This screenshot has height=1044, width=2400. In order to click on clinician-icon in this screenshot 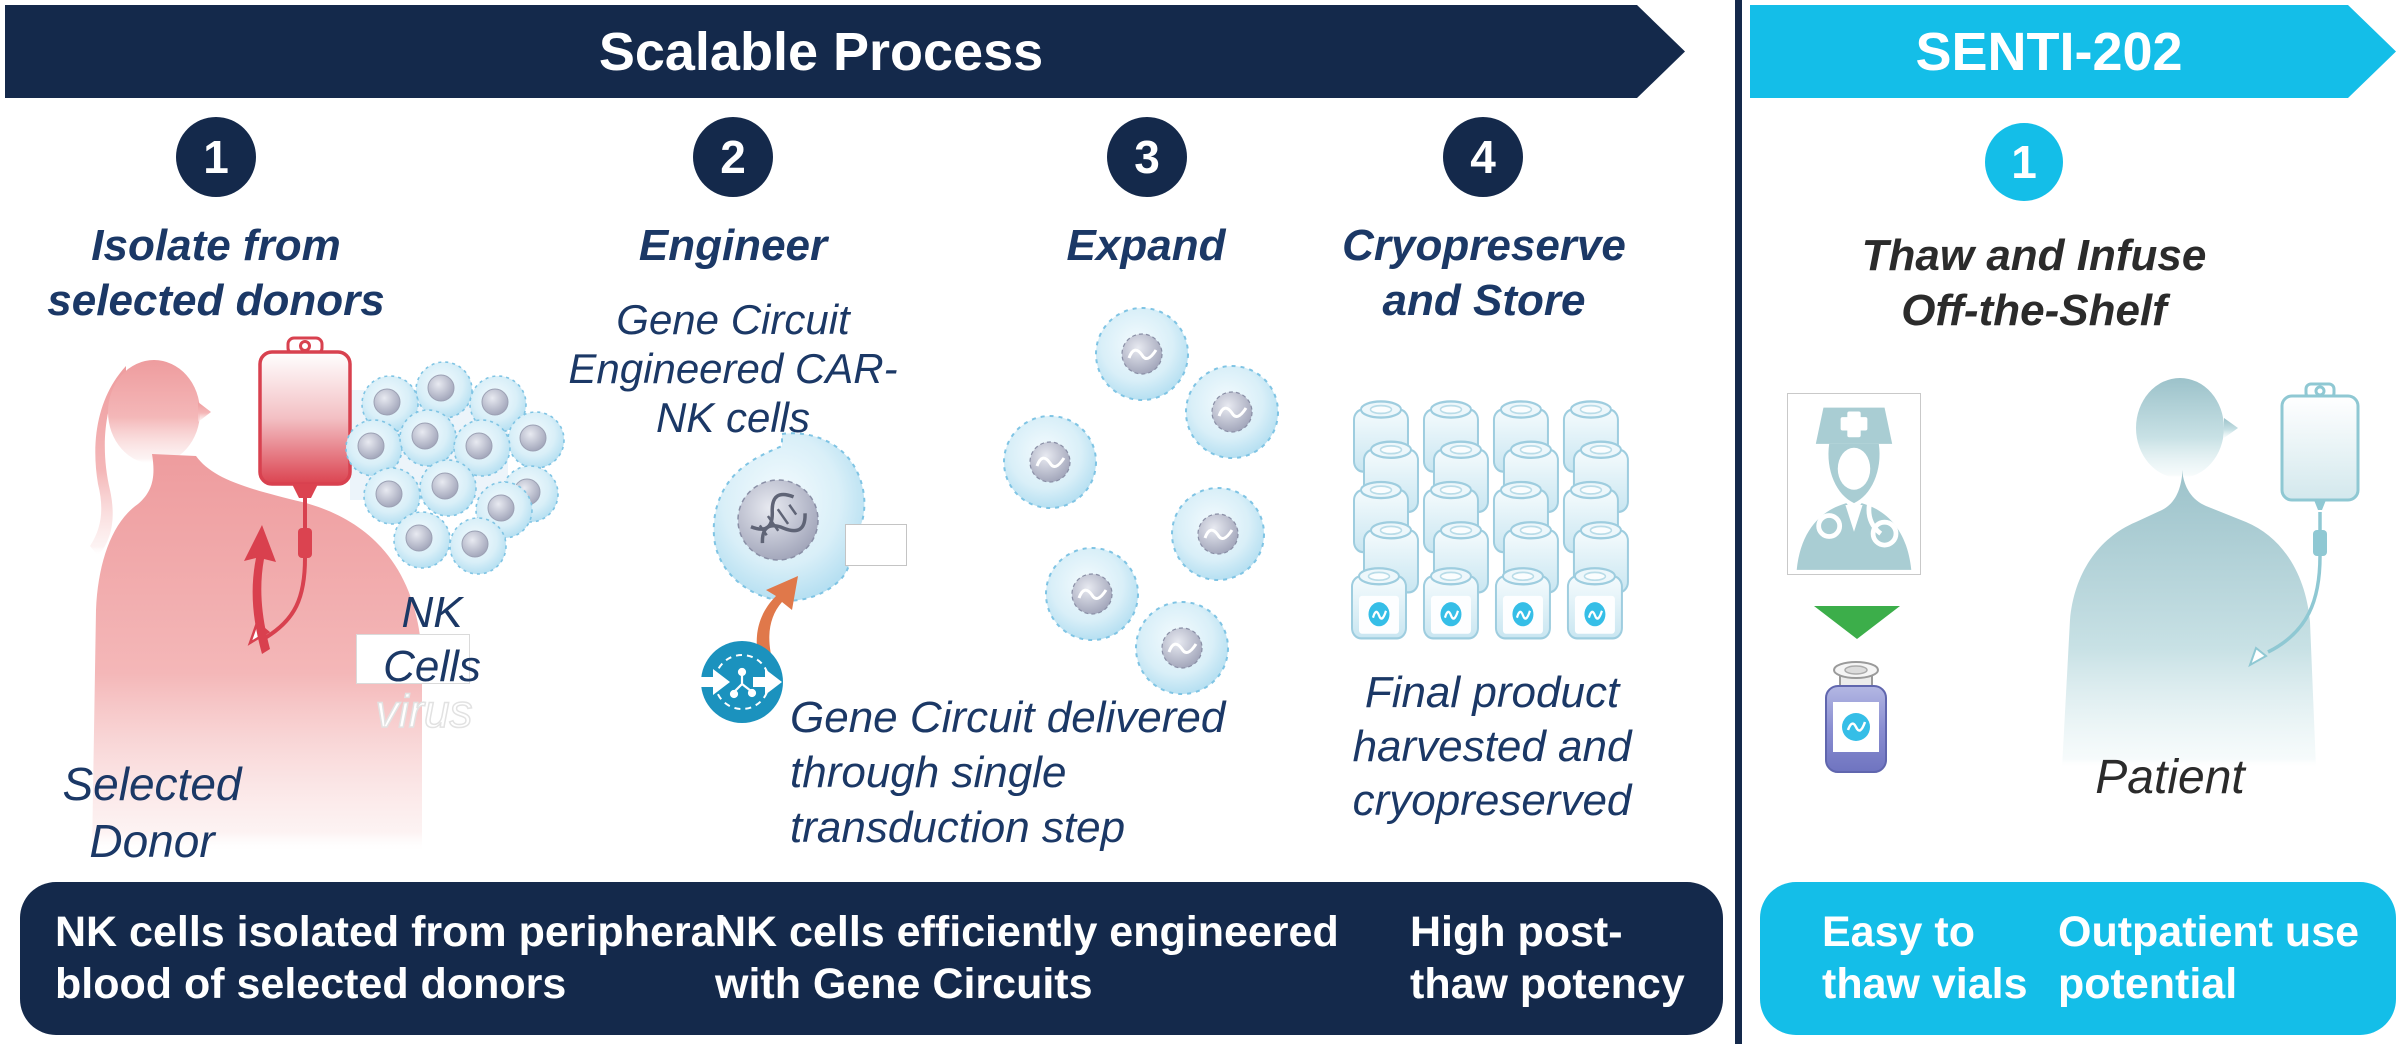, I will do `click(1854, 488)`.